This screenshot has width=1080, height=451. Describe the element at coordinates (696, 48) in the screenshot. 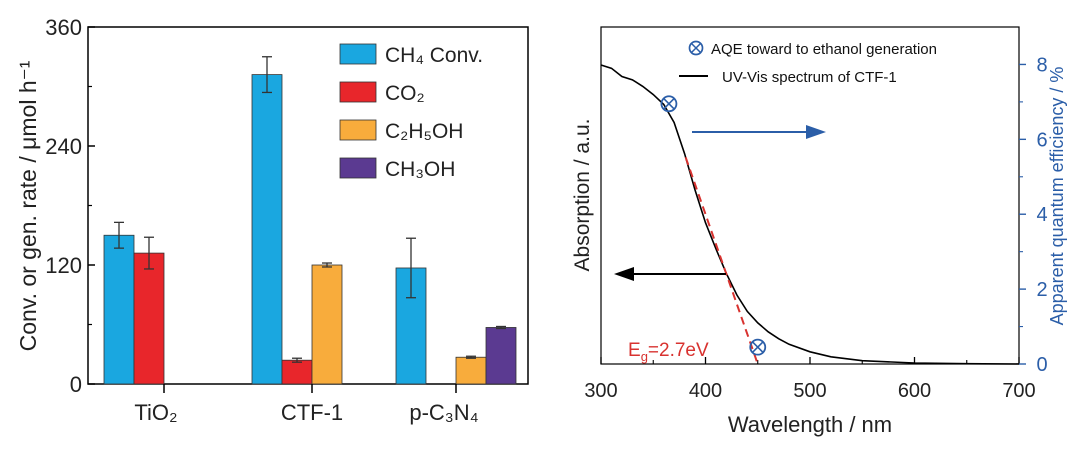

I see `legend-aqe-marker` at that location.